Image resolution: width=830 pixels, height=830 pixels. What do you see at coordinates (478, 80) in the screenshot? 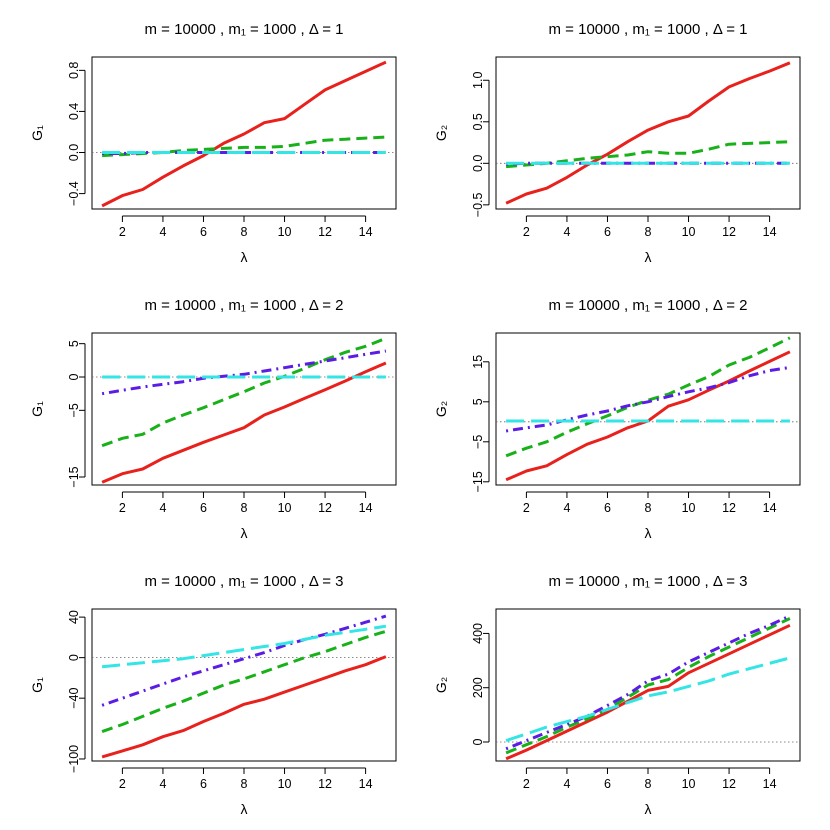
I see `y-tick-label: 1.0` at bounding box center [478, 80].